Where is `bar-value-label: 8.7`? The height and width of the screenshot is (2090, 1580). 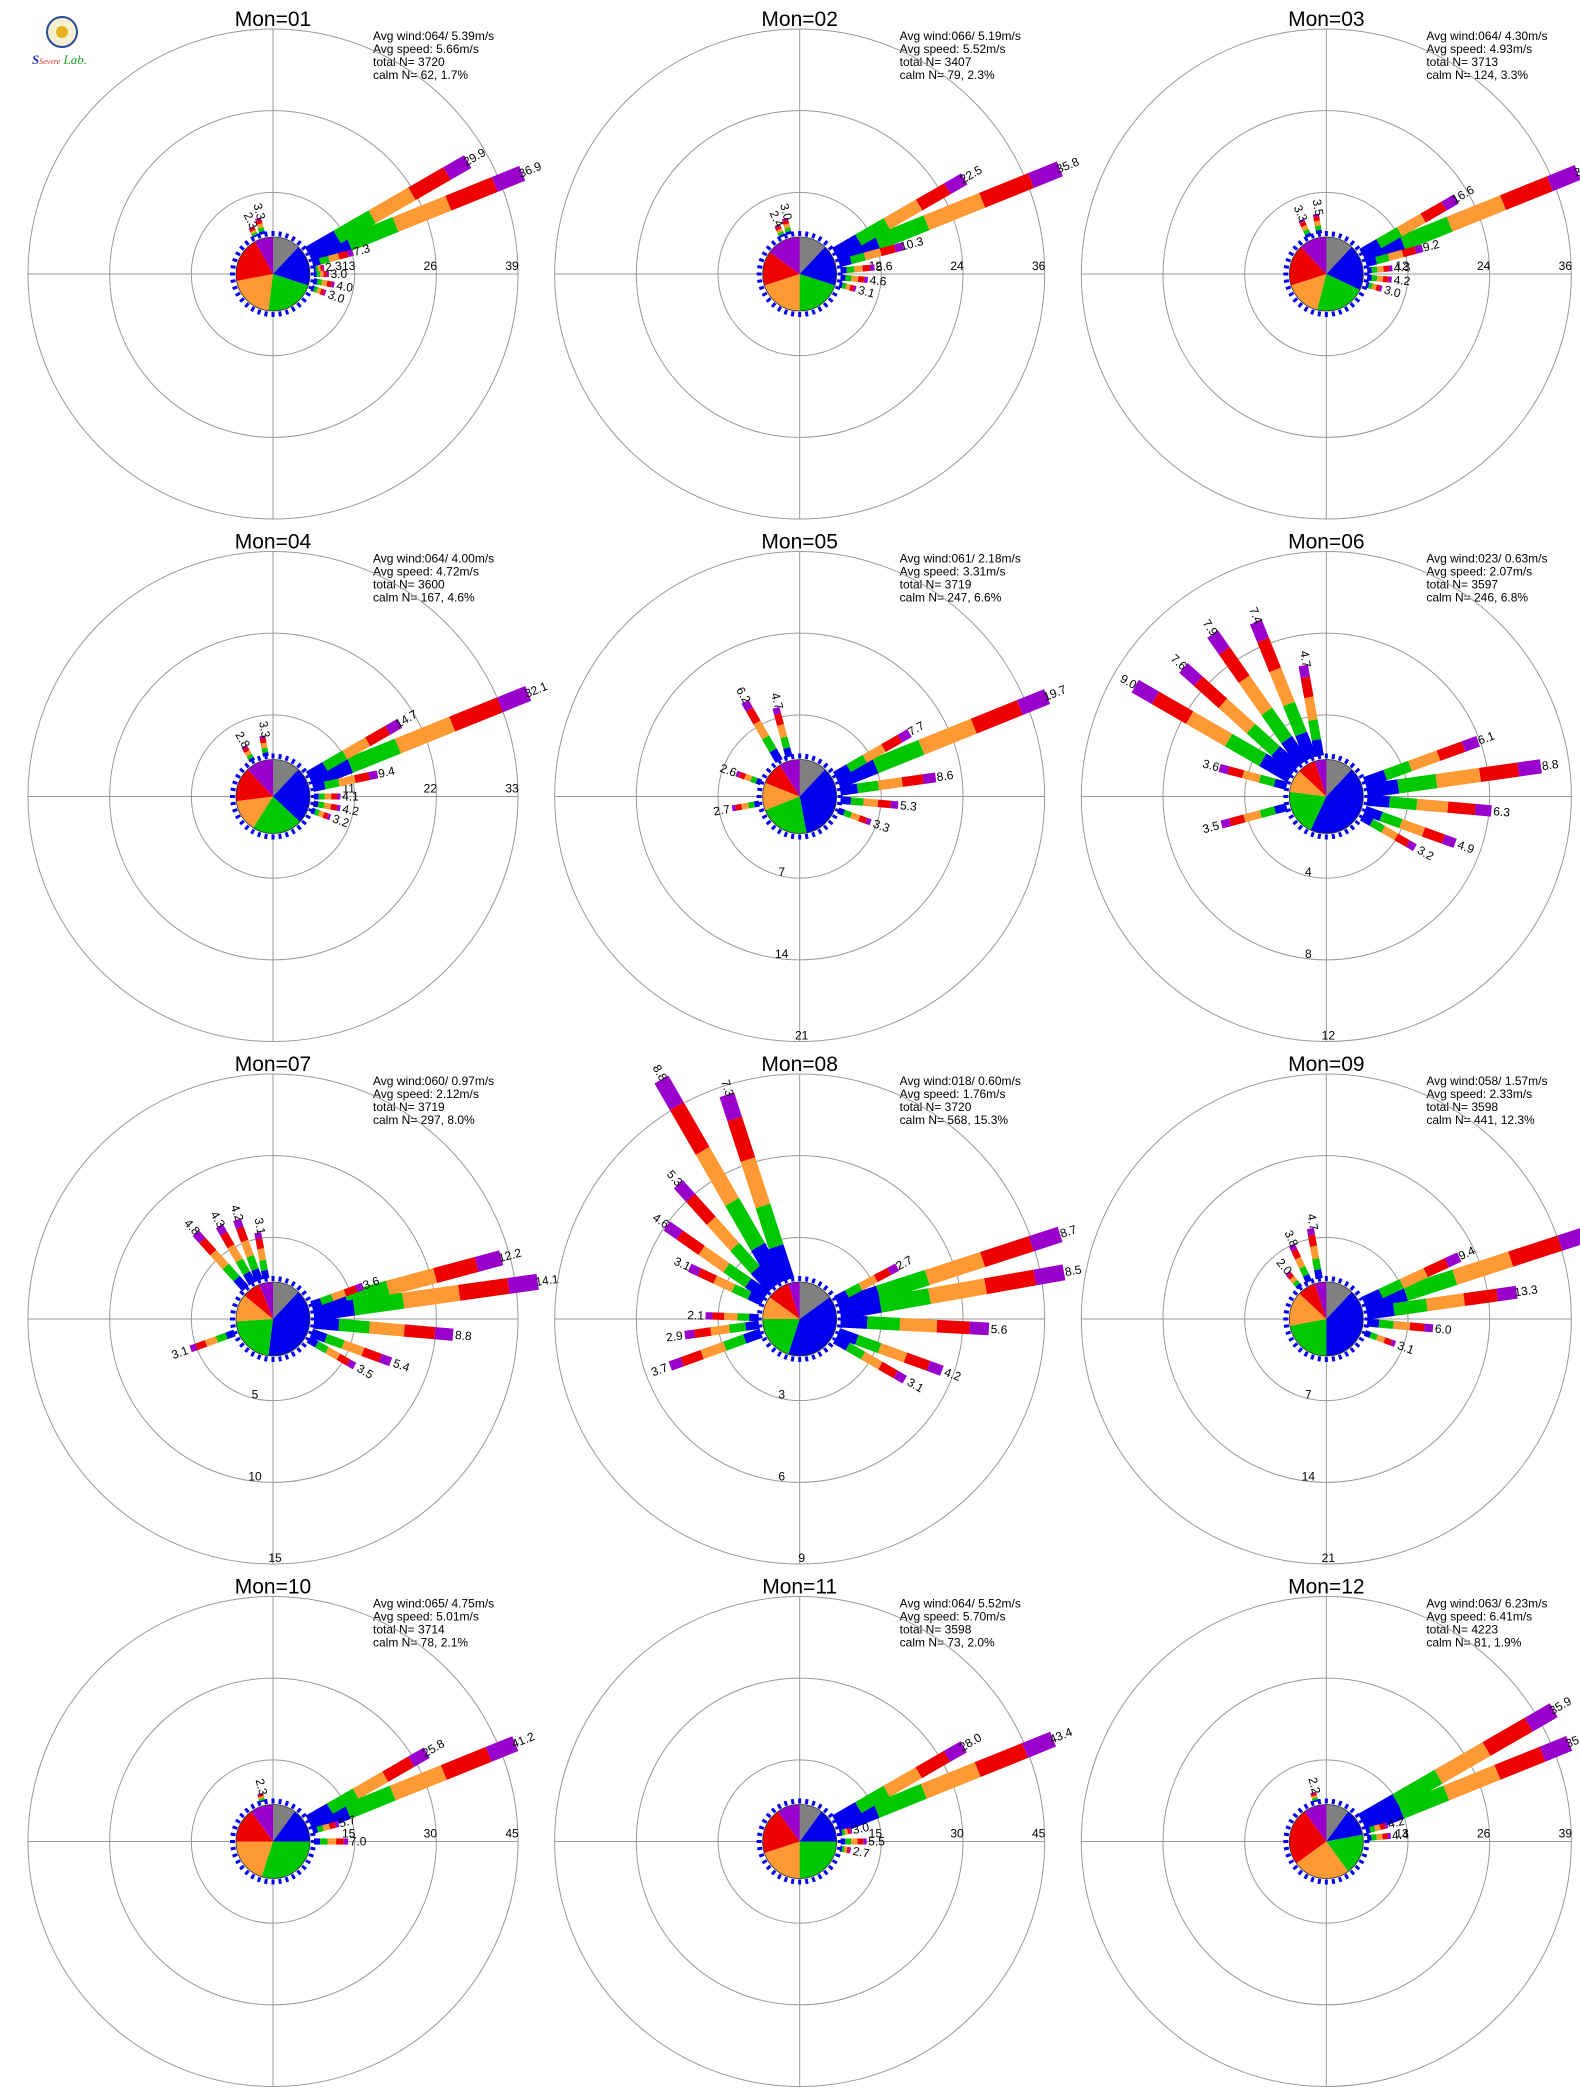
bar-value-label: 8.7 is located at coordinates (1068, 1231).